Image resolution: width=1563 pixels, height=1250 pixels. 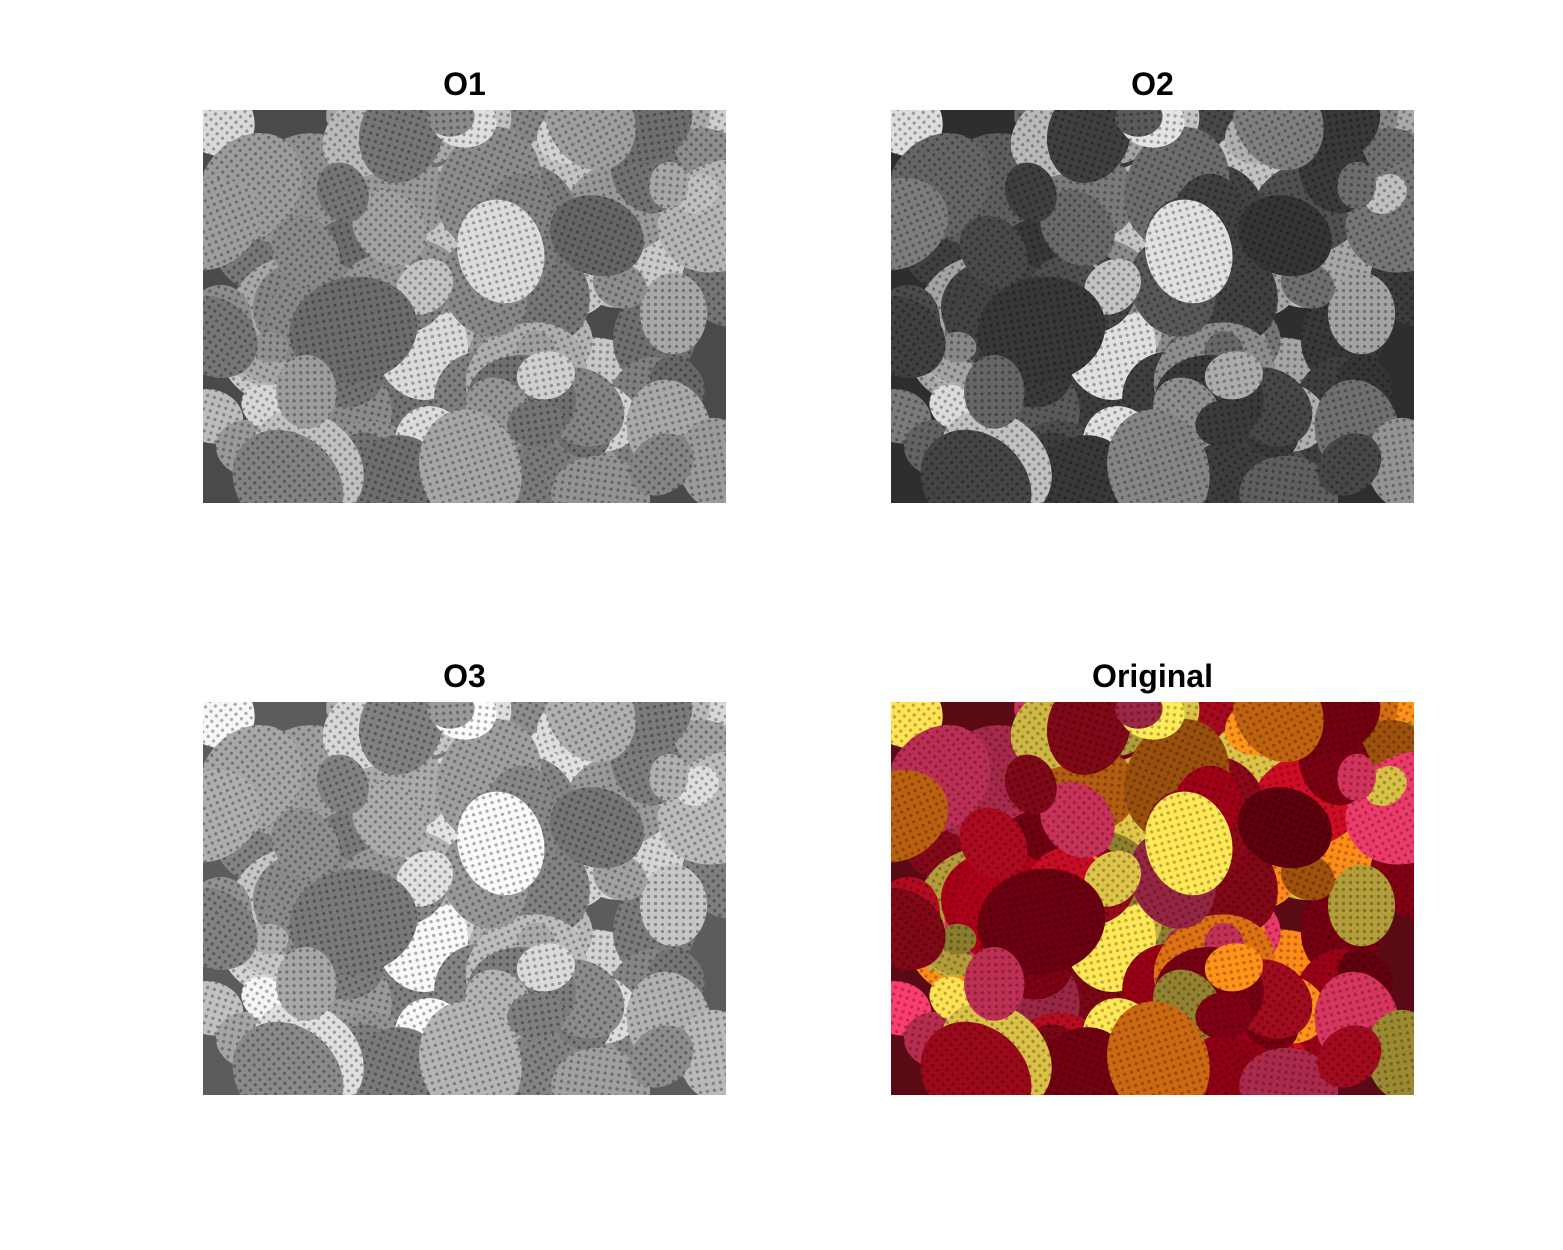 What do you see at coordinates (464, 306) in the screenshot?
I see `o1-grayscale-image` at bounding box center [464, 306].